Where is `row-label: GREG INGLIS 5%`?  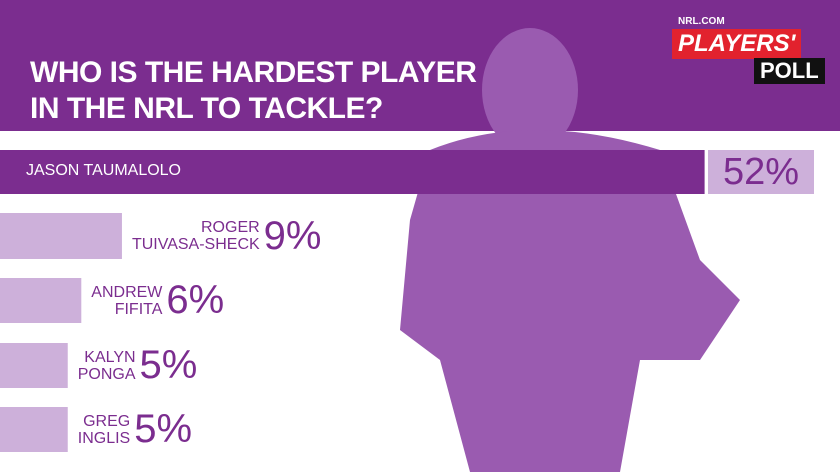
row-label: GREG INGLIS 5% is located at coordinates (135, 429).